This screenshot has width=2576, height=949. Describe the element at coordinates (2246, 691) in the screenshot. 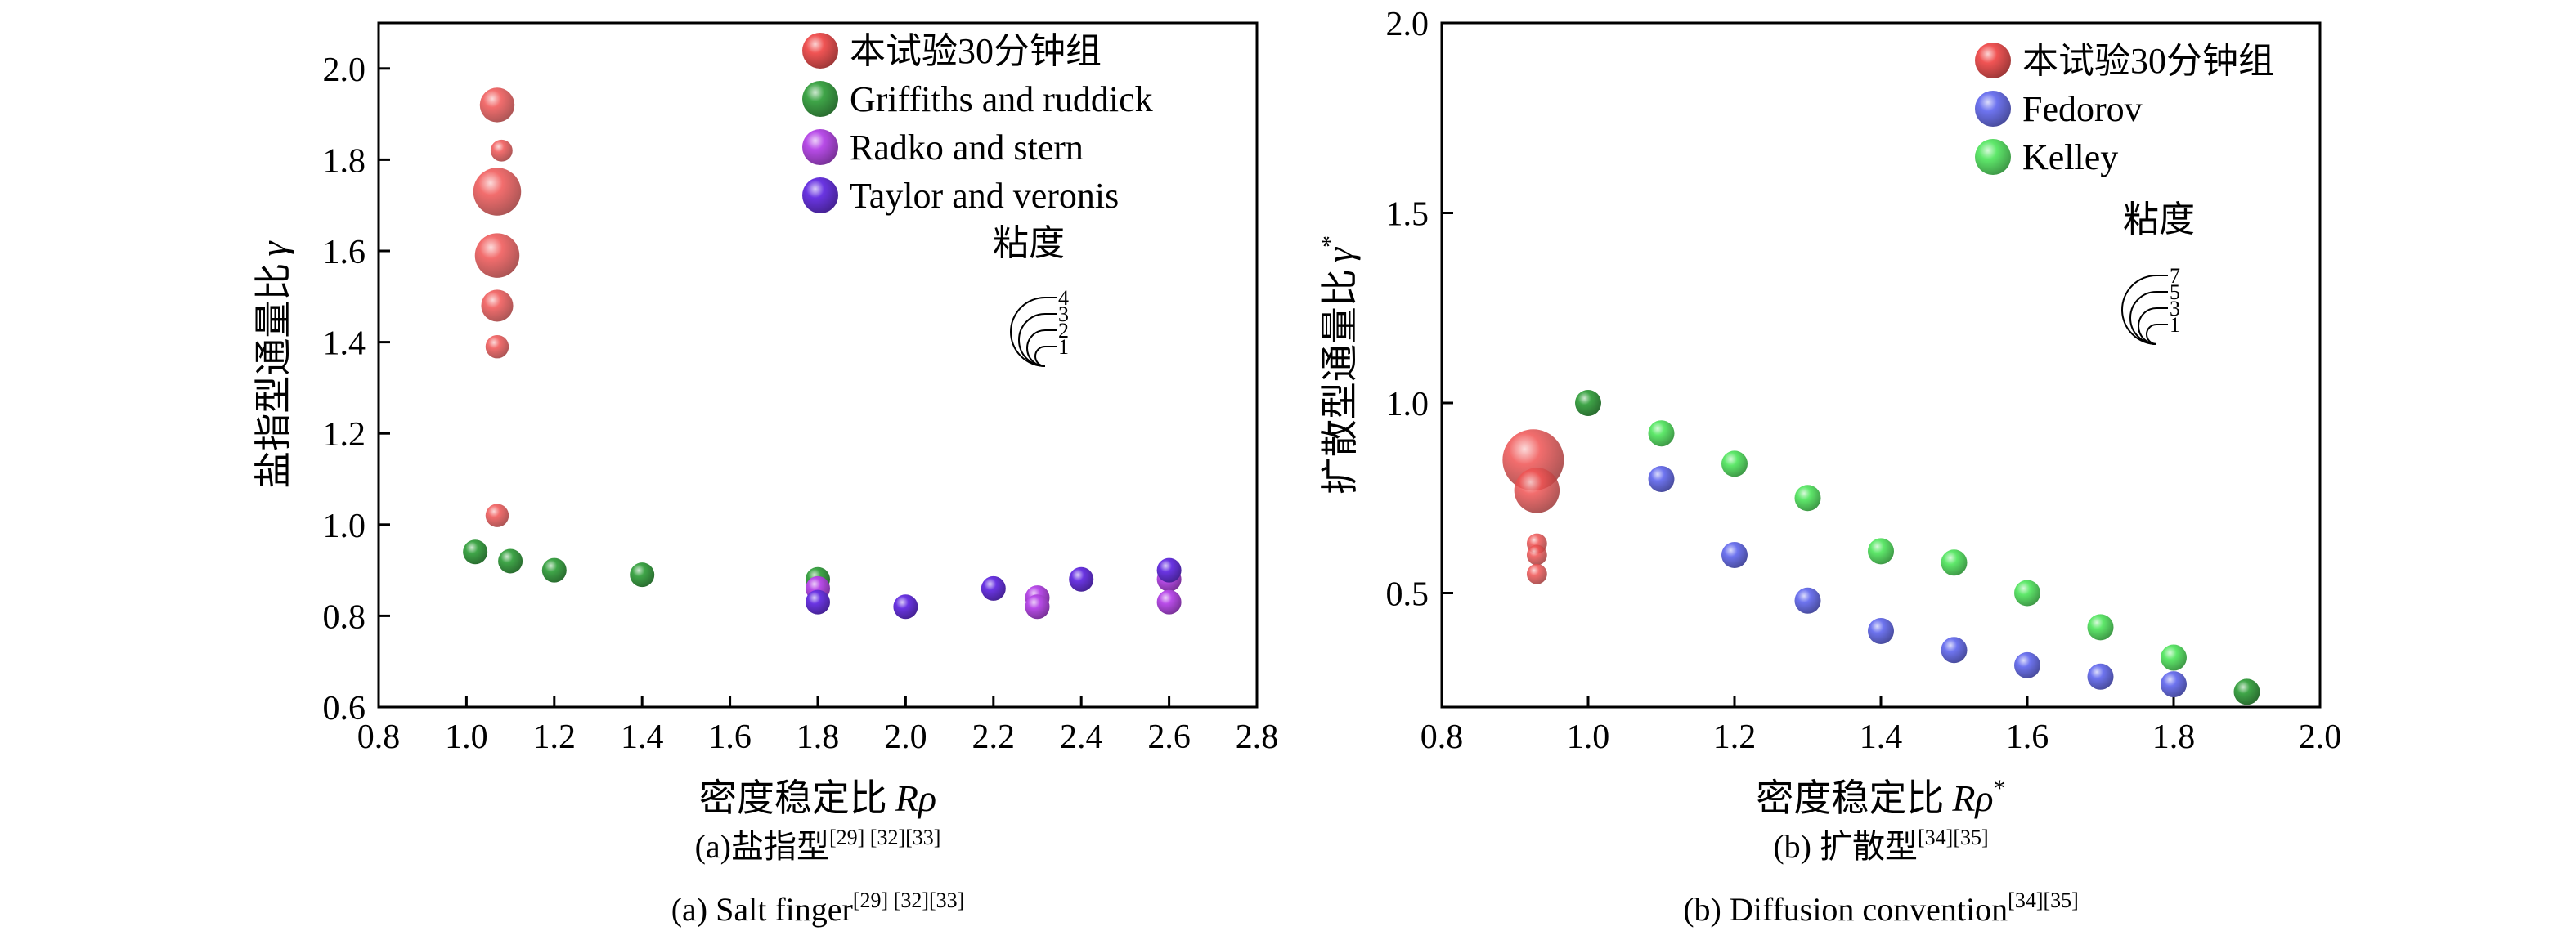

I see `data-point-unlabeled` at that location.